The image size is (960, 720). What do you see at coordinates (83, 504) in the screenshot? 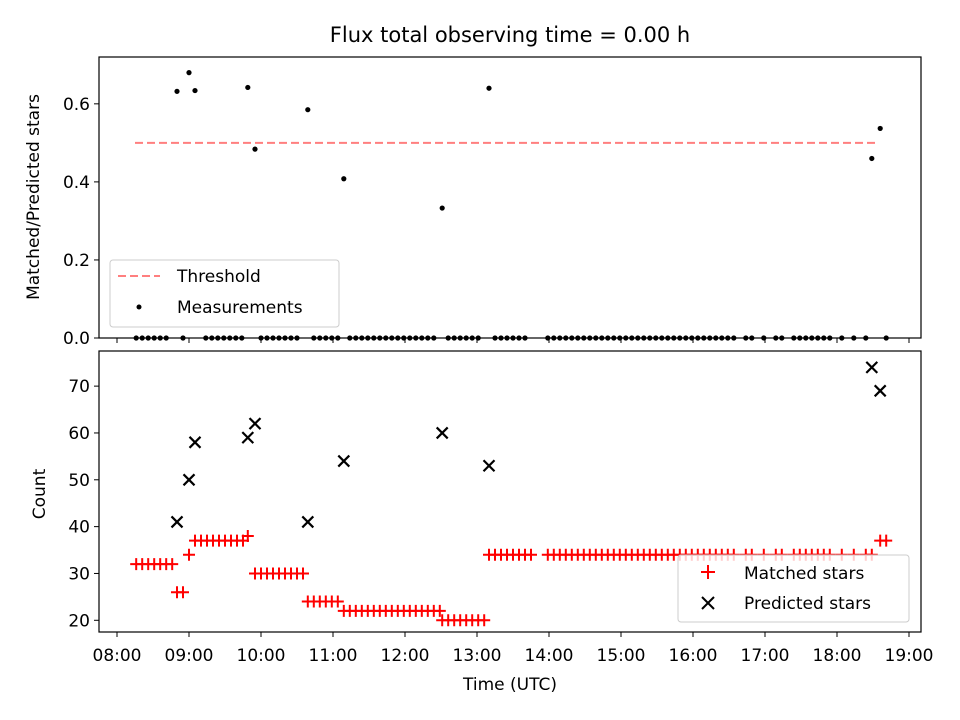
I see `bottom-y-ticks: 20 30 40 50 60 70` at bounding box center [83, 504].